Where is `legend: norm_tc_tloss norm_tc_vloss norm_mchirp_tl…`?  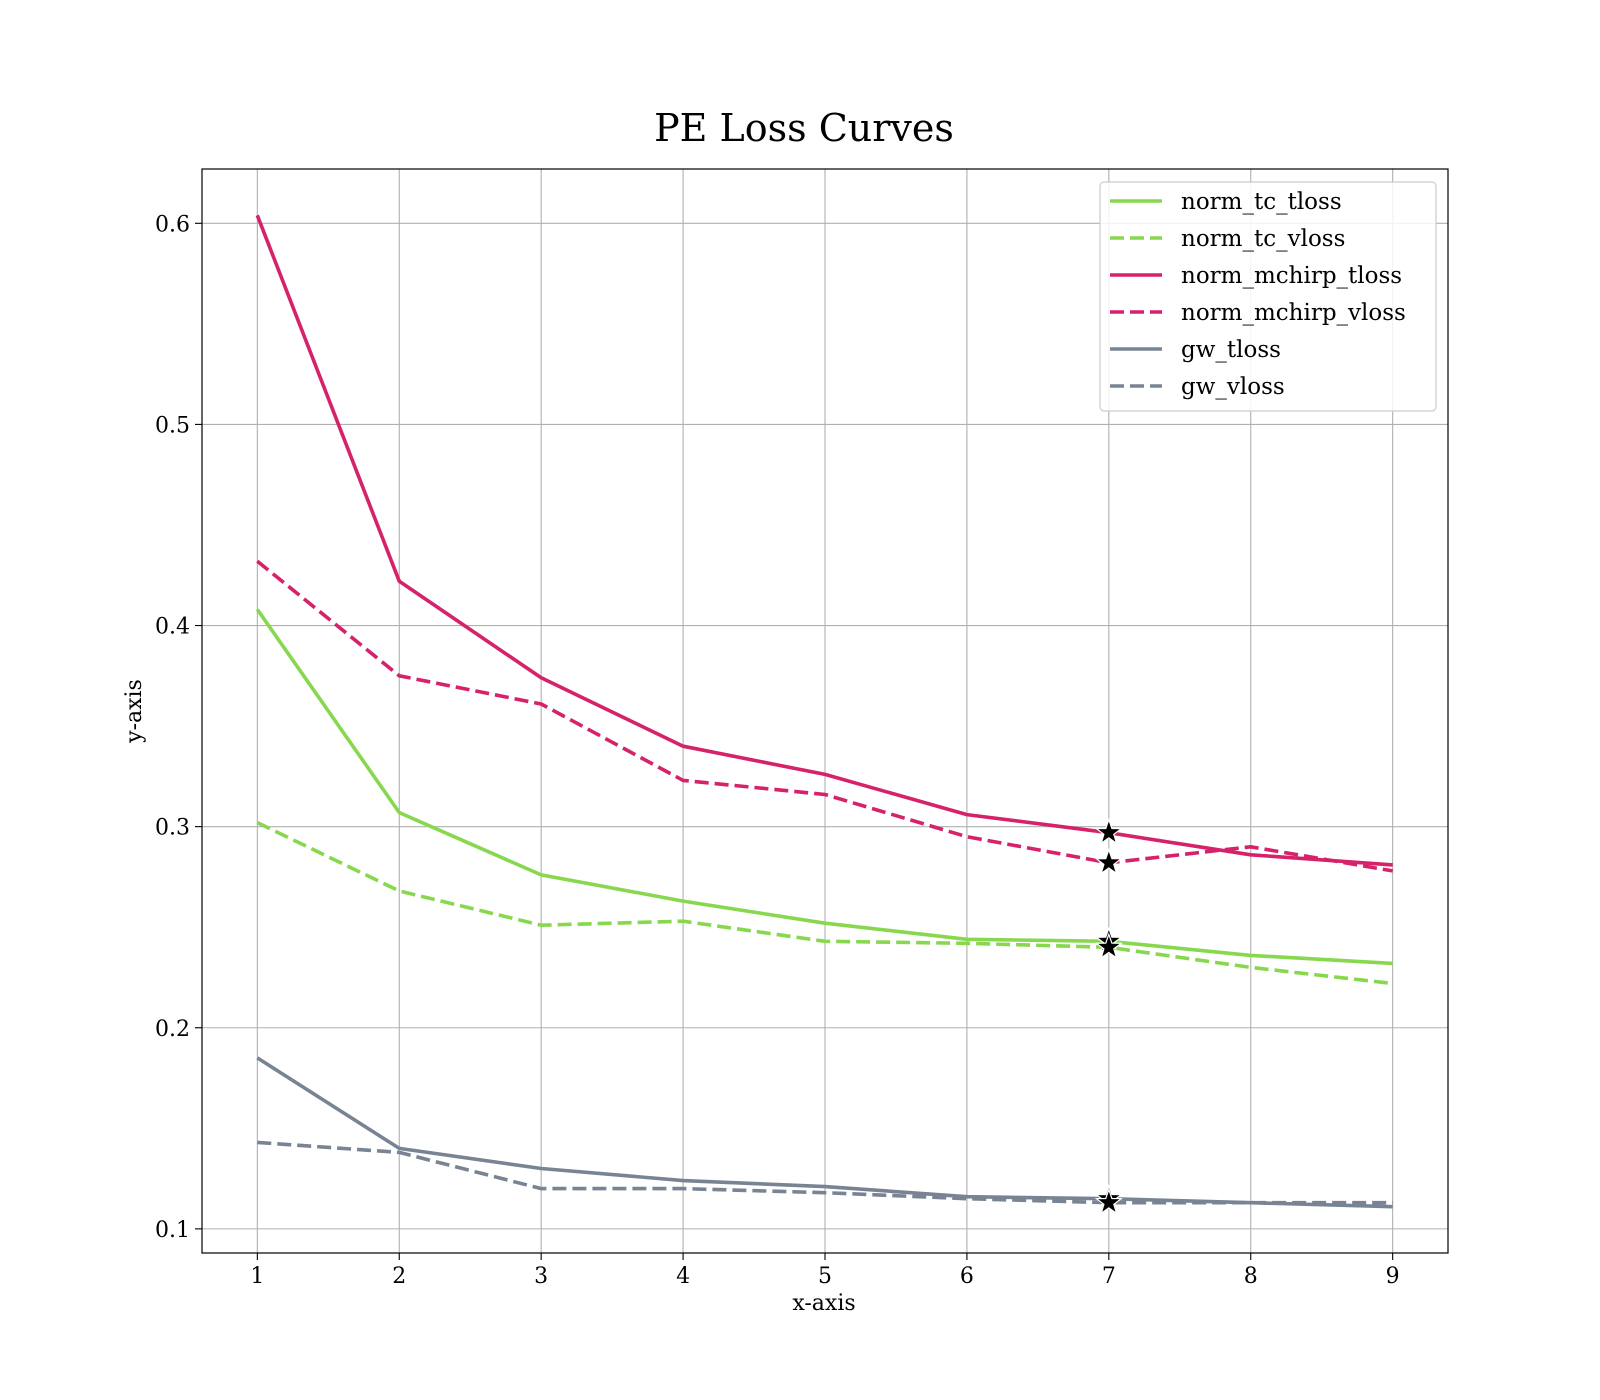
legend: norm_tc_tloss norm_tc_vloss norm_mchirp_tl… is located at coordinates (1268, 296).